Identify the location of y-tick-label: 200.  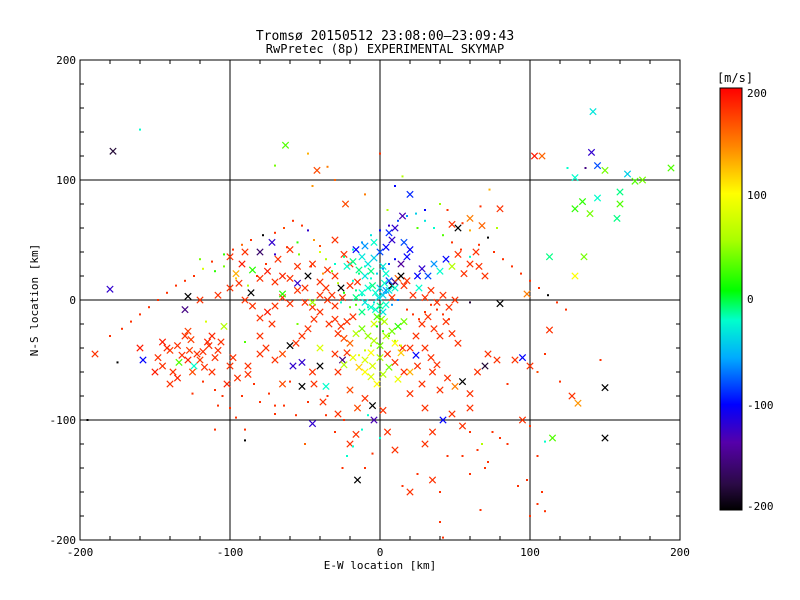
(66, 60).